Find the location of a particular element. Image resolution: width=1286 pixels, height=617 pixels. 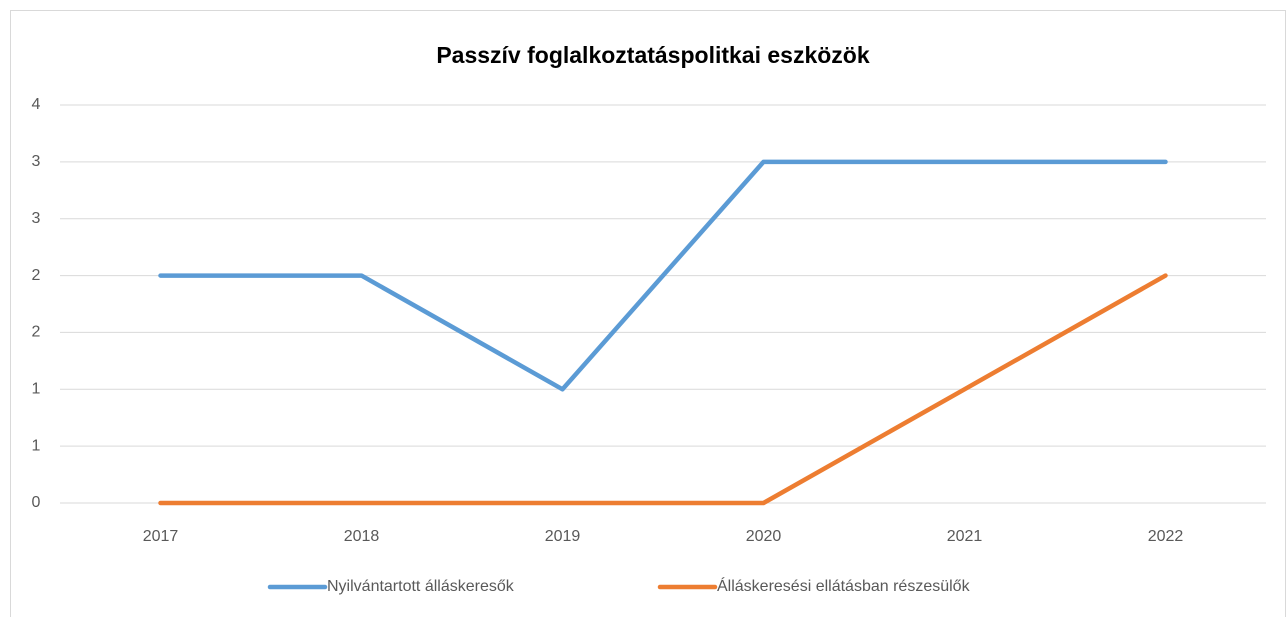

legend-label: Nyilvántartott álláskeresők is located at coordinates (421, 586).